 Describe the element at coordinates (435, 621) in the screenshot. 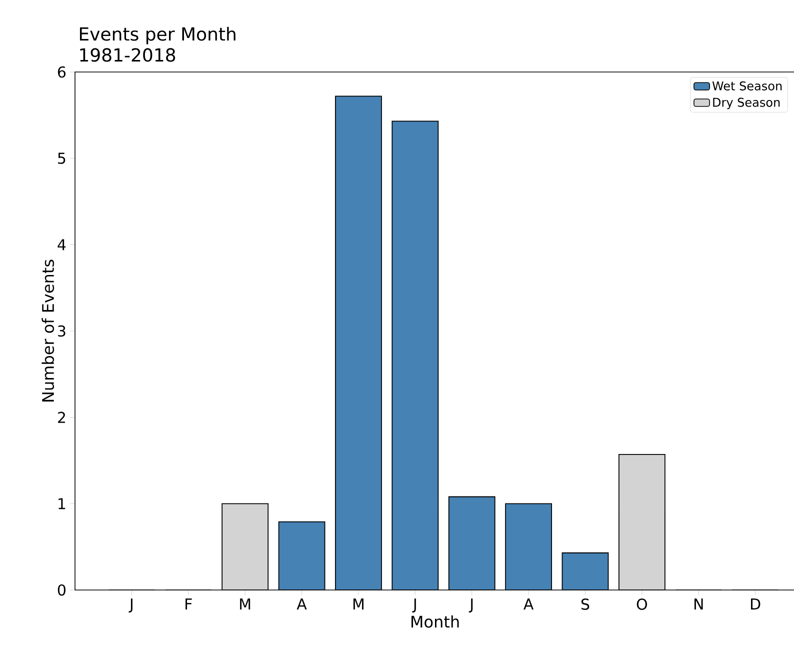

I see `x-axis-title: Month` at that location.